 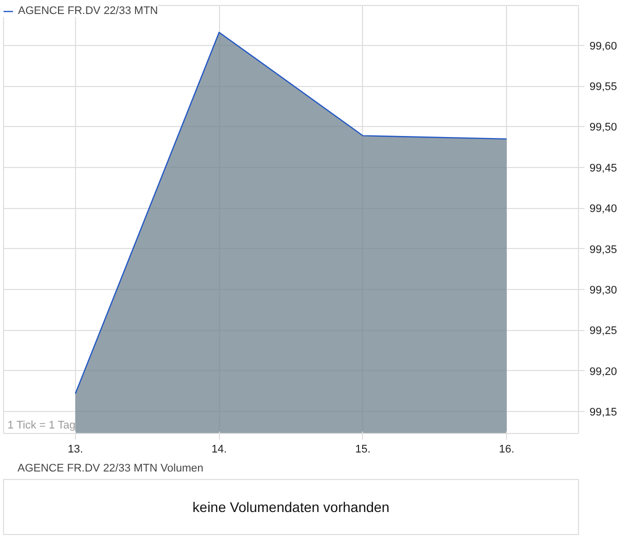 I want to click on y-tick-label: 99,30, so click(x=604, y=290).